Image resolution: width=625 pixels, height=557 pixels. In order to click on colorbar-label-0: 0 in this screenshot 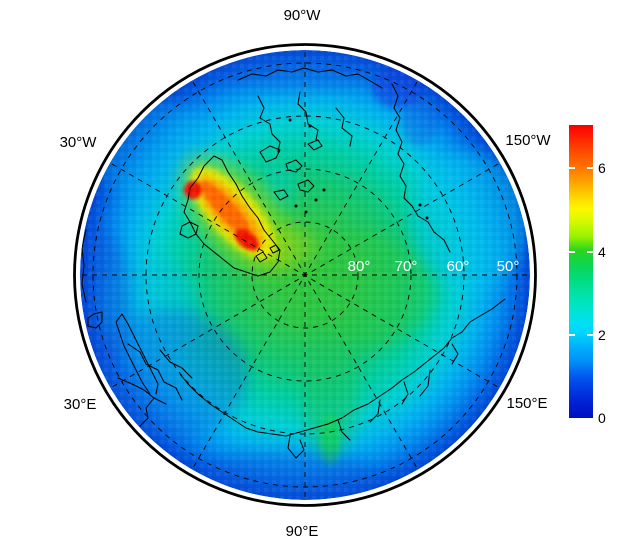, I will do `click(602, 418)`.